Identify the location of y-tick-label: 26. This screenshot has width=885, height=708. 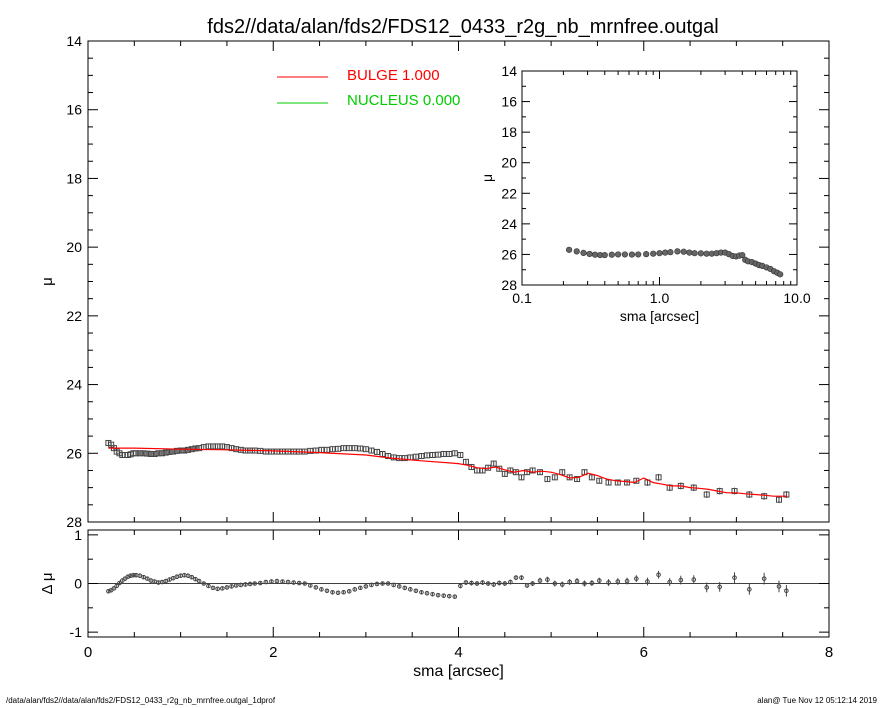
(74, 453).